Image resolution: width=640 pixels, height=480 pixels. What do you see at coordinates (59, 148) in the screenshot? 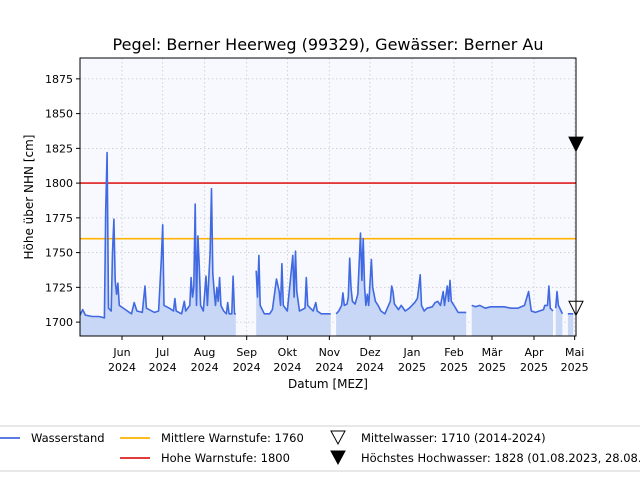
I see `y-tick-label: 1825` at bounding box center [59, 148].